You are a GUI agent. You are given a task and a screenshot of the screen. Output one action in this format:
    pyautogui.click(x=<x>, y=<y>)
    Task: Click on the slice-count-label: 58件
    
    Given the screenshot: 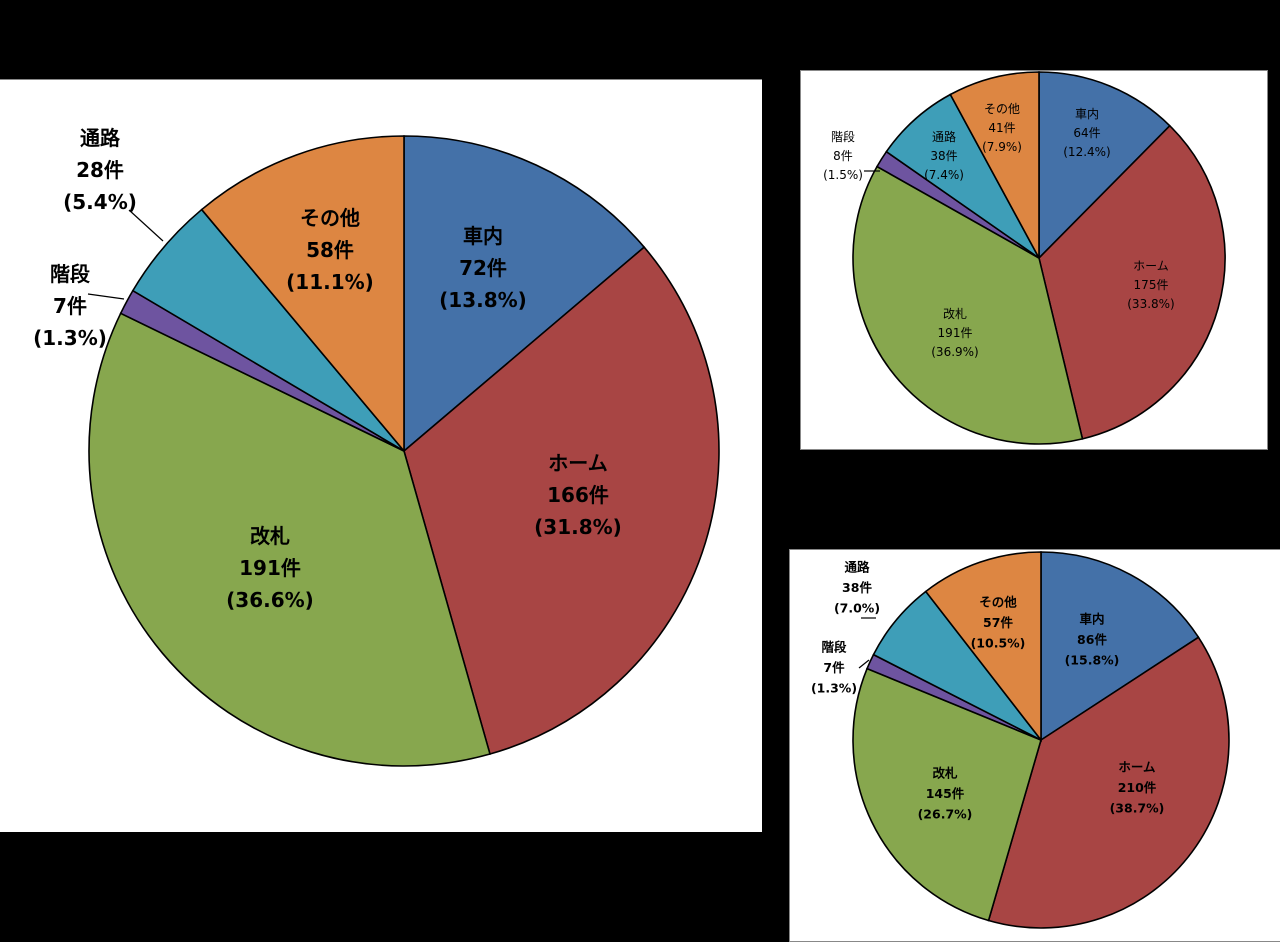 What is the action you would take?
    pyautogui.click(x=330, y=250)
    